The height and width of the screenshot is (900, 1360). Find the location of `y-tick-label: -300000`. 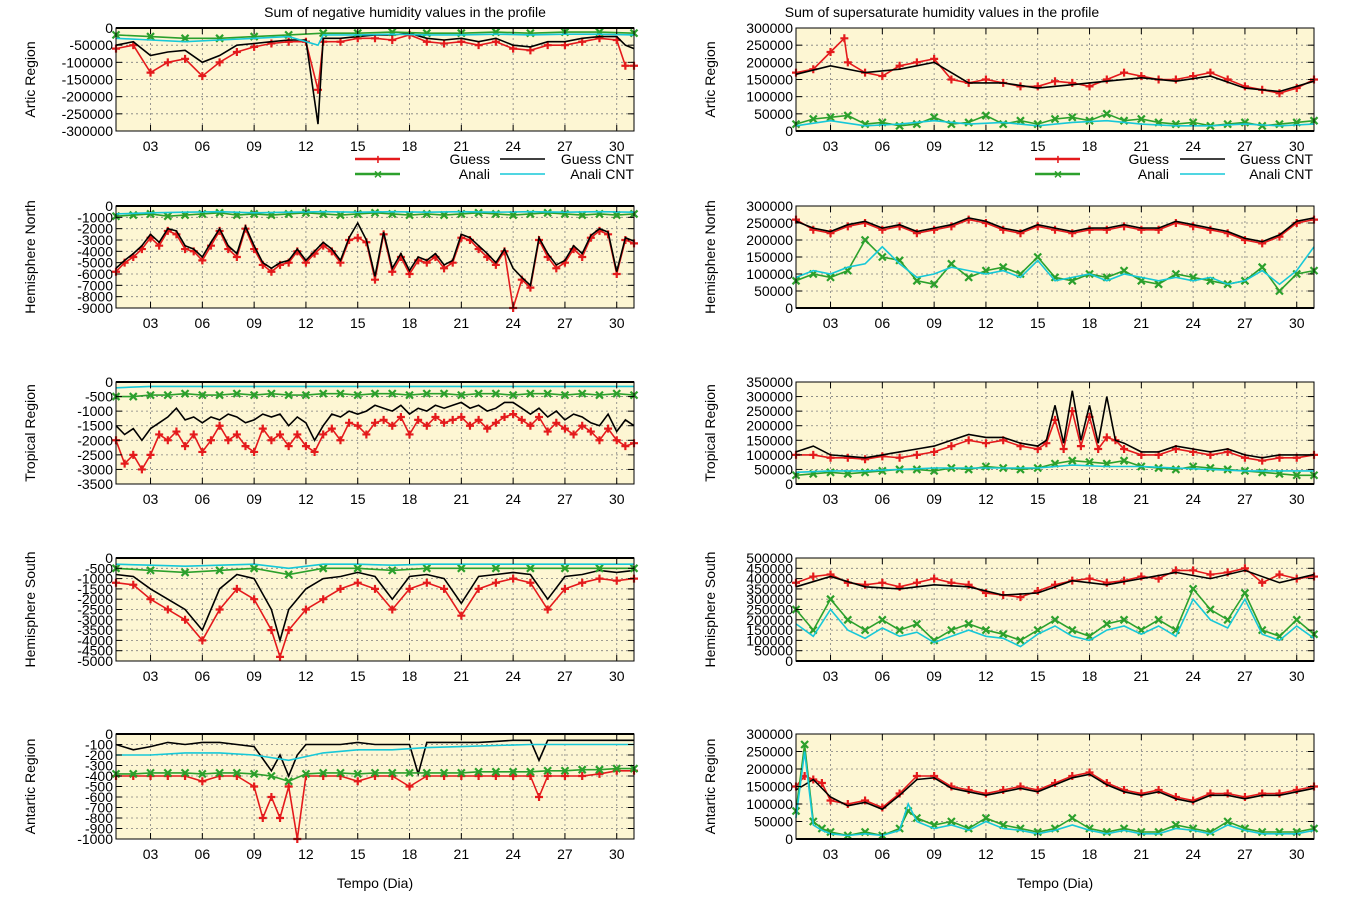

y-tick-label: -300000 is located at coordinates (88, 131).